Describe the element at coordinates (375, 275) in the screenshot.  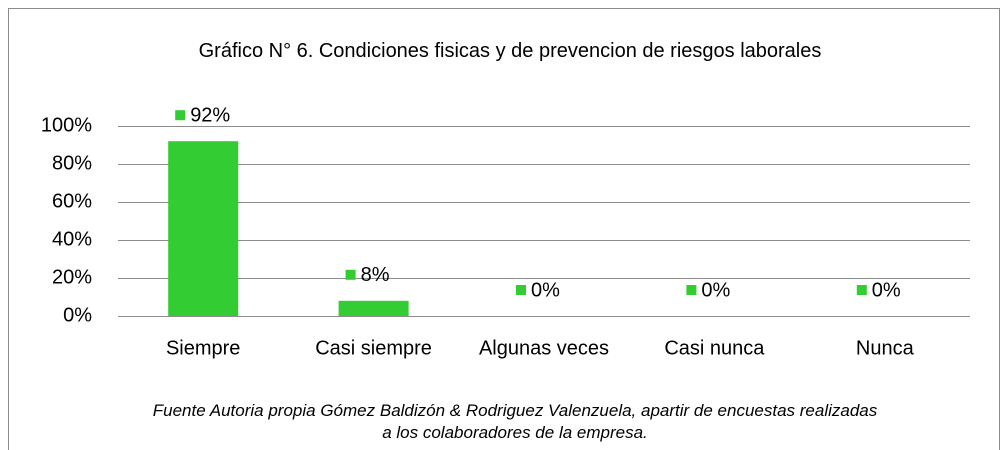
I see `data-label: 8%` at that location.